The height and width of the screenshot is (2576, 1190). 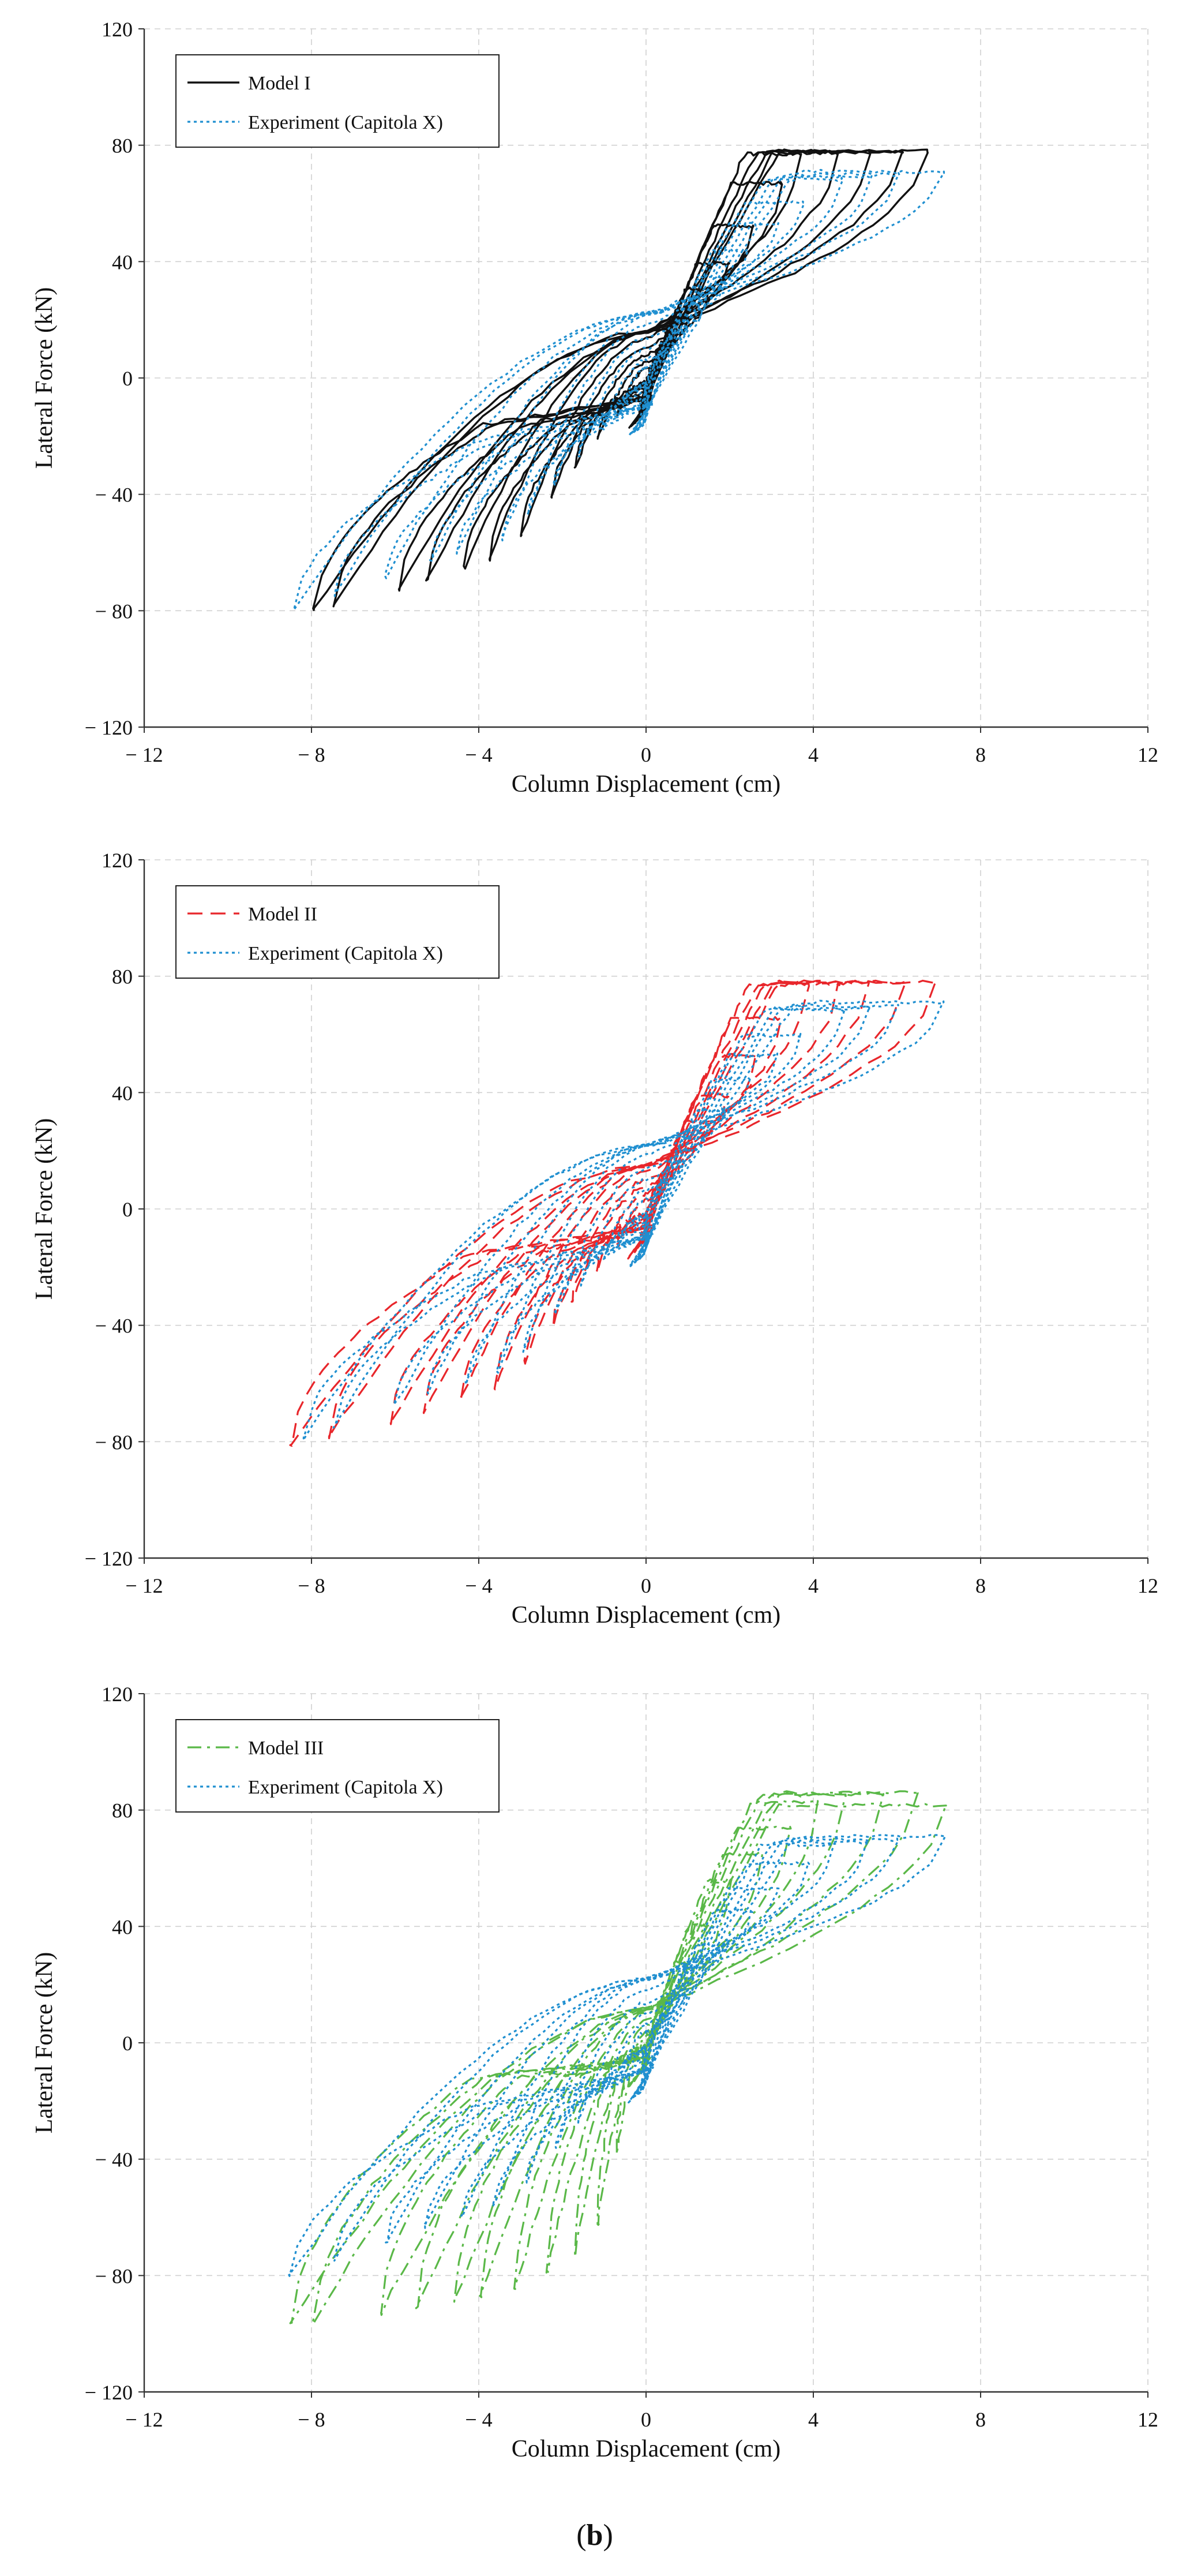 I want to click on legend-label: Model II, so click(x=282, y=915).